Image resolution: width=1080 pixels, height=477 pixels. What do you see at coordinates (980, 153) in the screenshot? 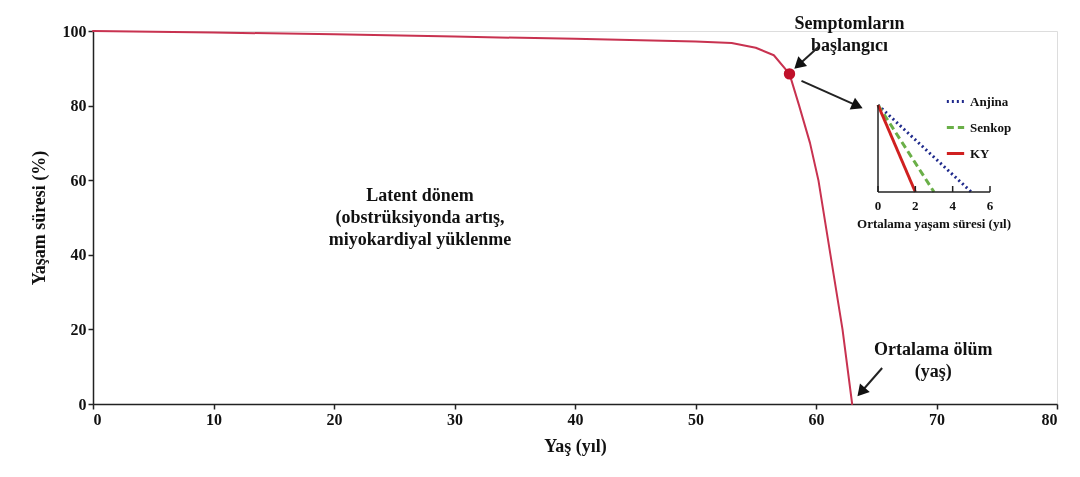
I see `legend-label: KY` at bounding box center [980, 153].